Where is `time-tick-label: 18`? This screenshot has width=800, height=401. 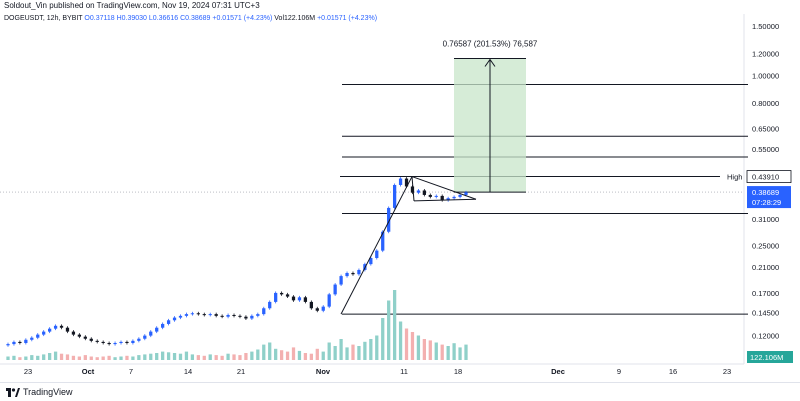
time-tick-label: 18 is located at coordinates (458, 371).